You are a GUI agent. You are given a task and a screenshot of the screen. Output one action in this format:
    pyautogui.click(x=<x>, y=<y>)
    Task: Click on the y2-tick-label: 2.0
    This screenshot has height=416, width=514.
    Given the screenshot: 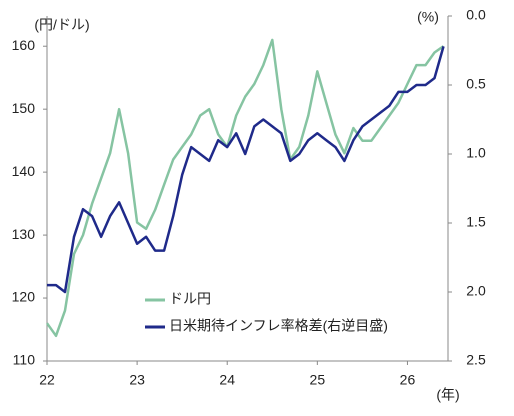 What is the action you would take?
    pyautogui.click(x=476, y=291)
    